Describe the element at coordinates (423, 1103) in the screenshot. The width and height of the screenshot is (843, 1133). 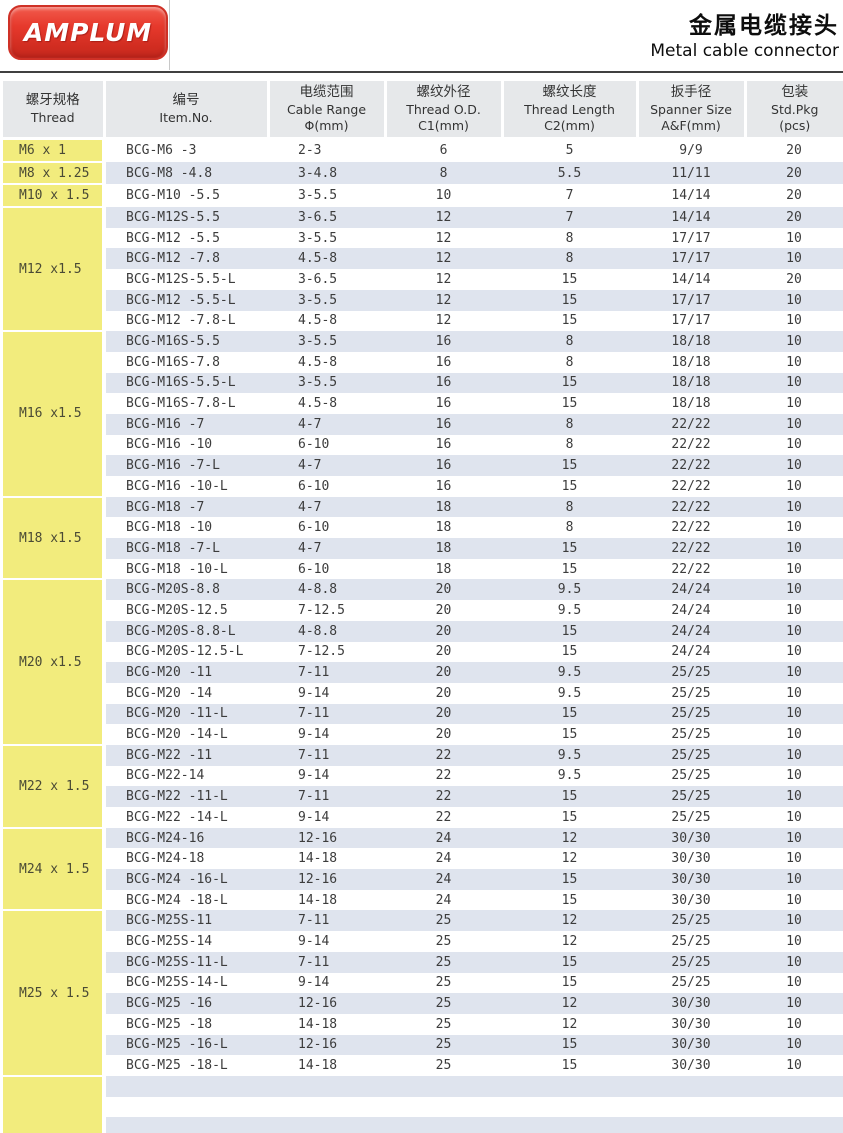
I see `table-row` at that location.